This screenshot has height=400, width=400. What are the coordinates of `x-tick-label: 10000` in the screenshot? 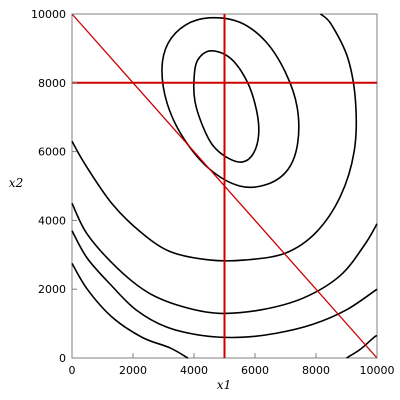 It's located at (377, 370).